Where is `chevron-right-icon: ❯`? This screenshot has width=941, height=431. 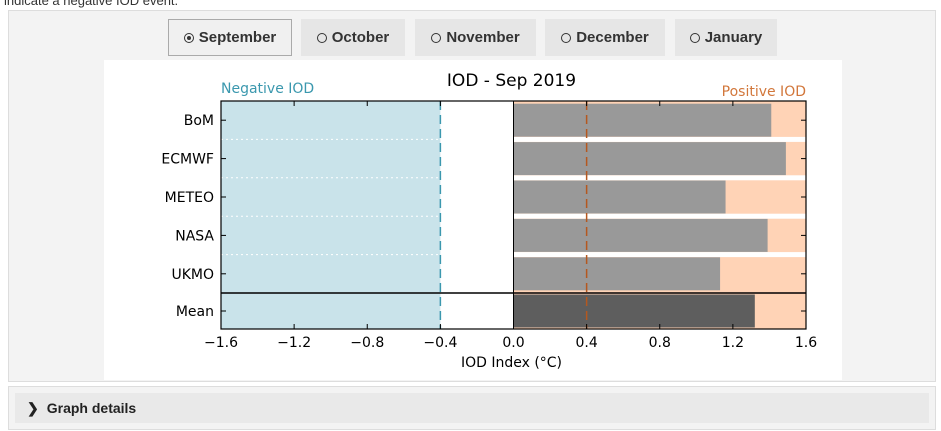 chevron-right-icon: ❯ is located at coordinates (33, 407).